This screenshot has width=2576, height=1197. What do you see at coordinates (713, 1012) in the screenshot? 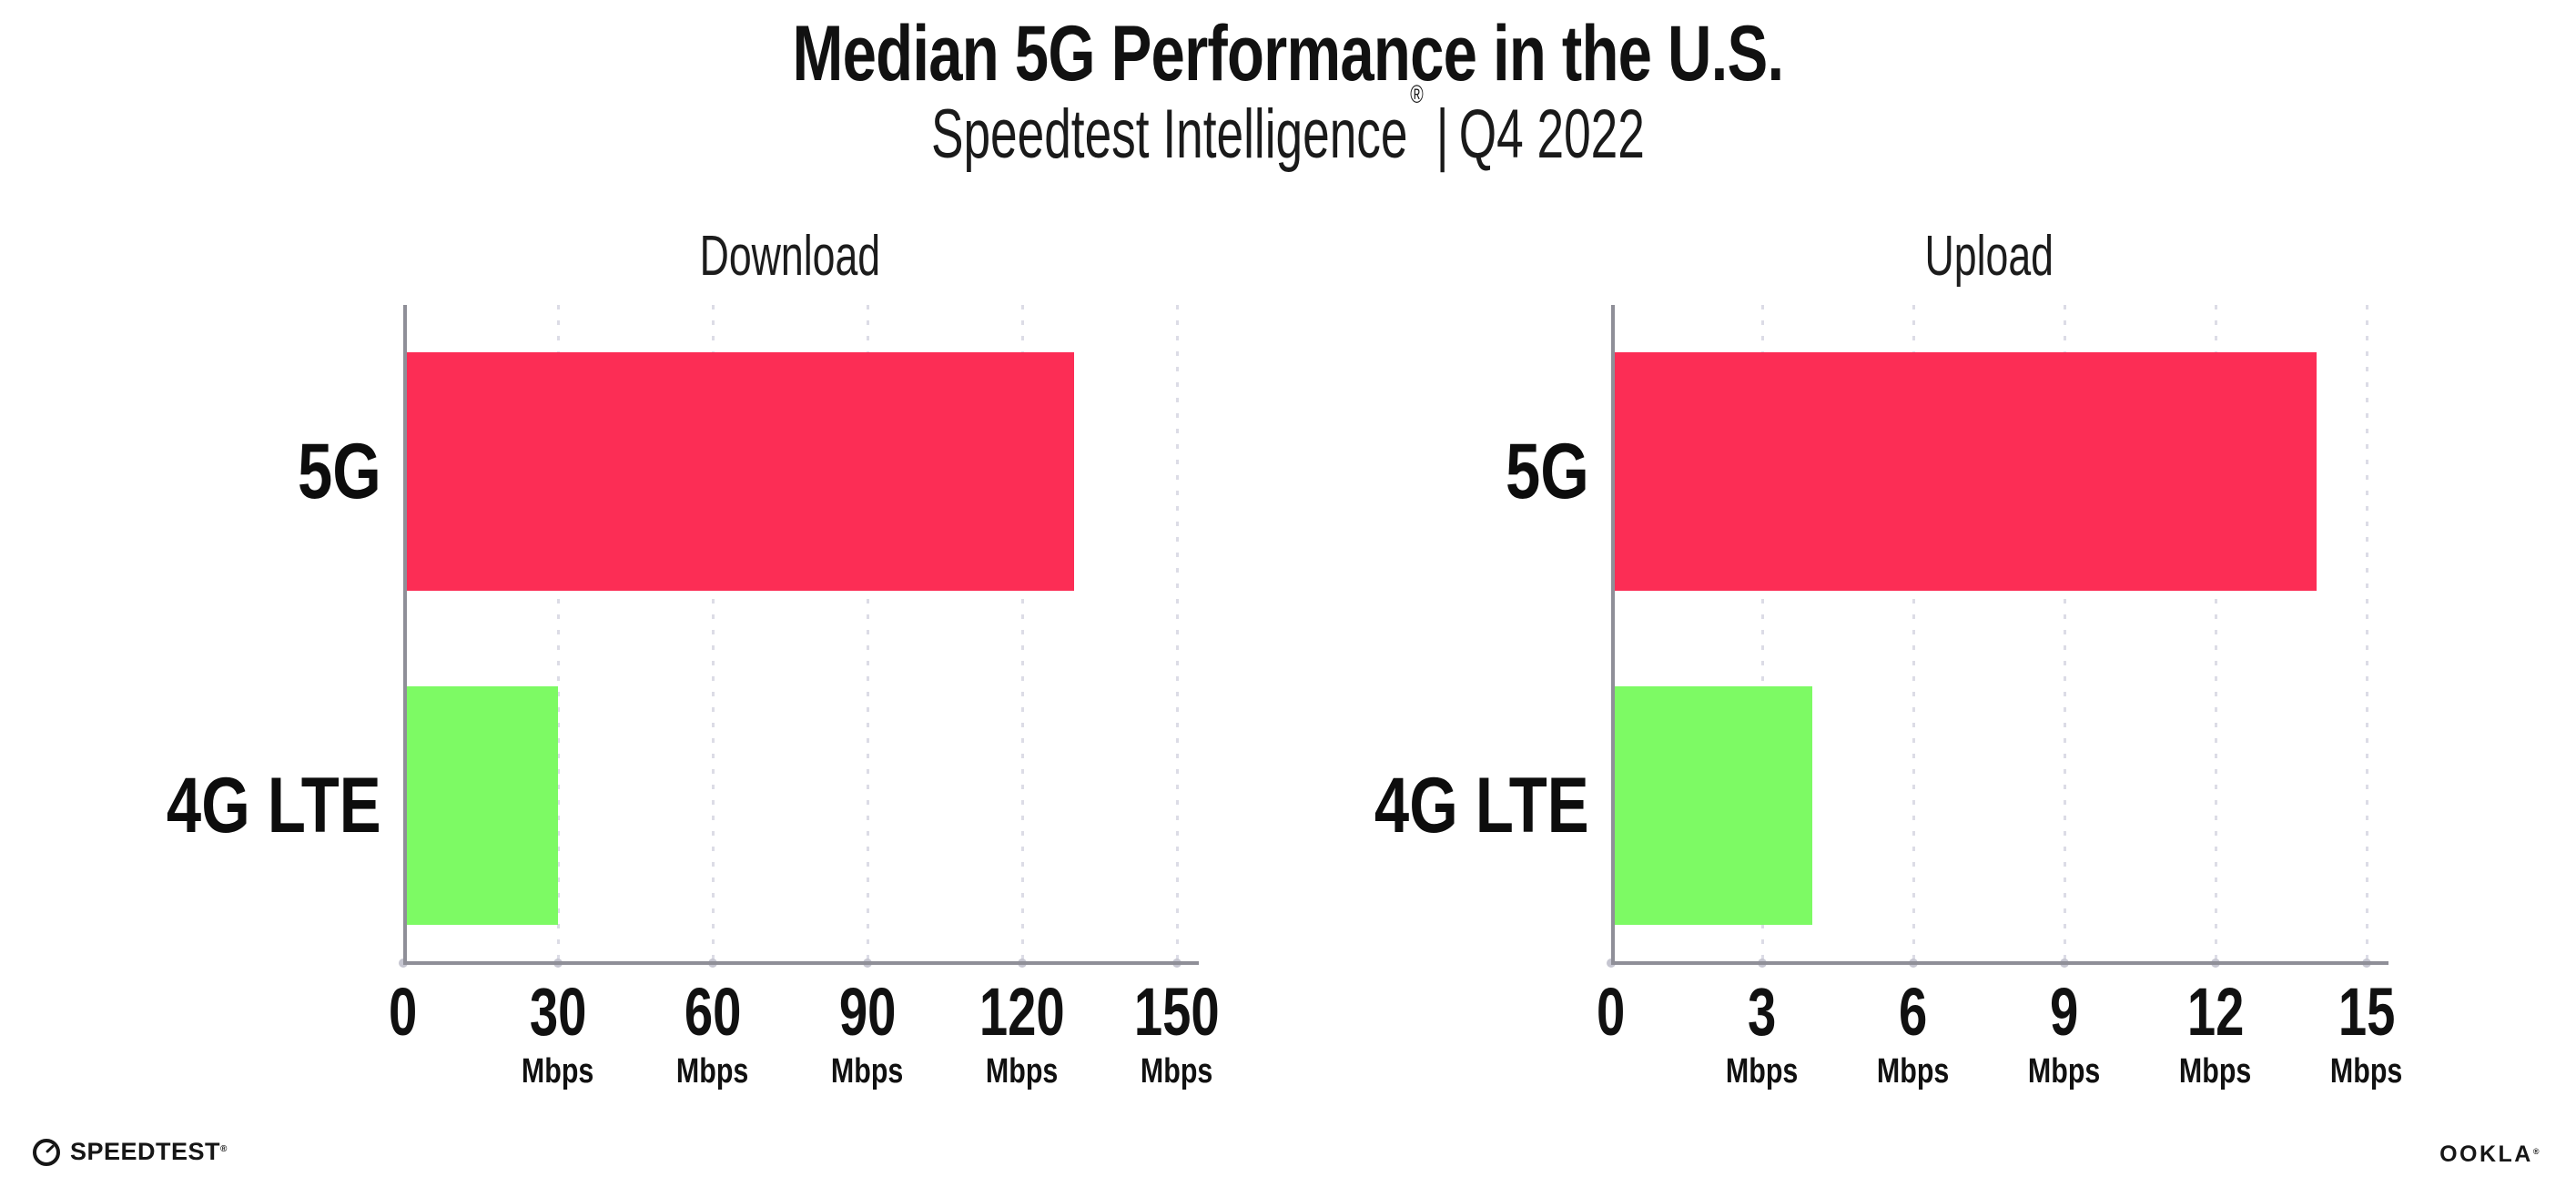
I see `tick-value: 60` at bounding box center [713, 1012].